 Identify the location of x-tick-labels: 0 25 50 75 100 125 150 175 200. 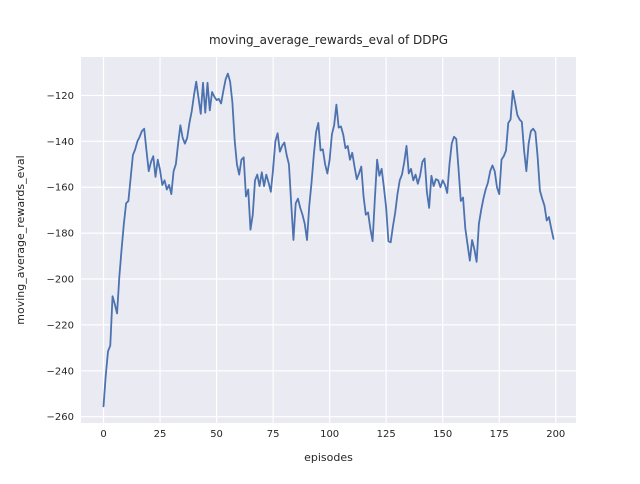
(332, 434).